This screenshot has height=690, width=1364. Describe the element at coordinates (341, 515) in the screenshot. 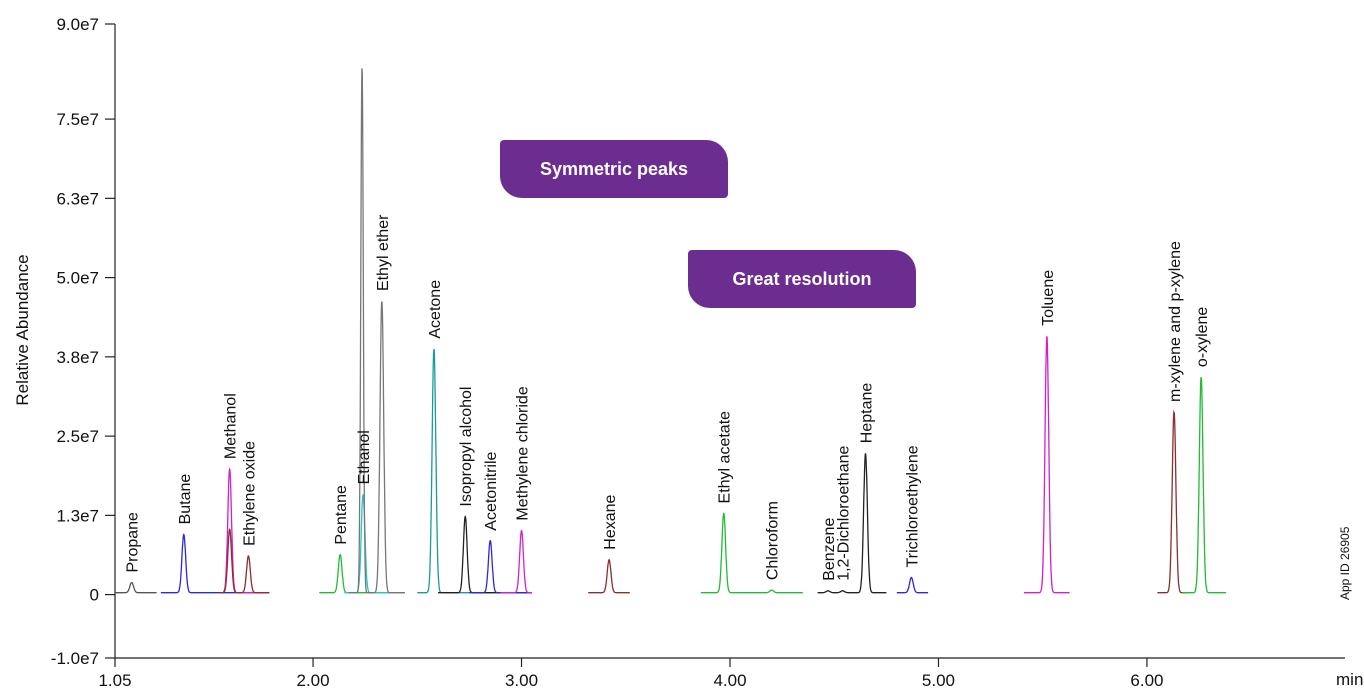

I see `peak-label: Pentane` at that location.